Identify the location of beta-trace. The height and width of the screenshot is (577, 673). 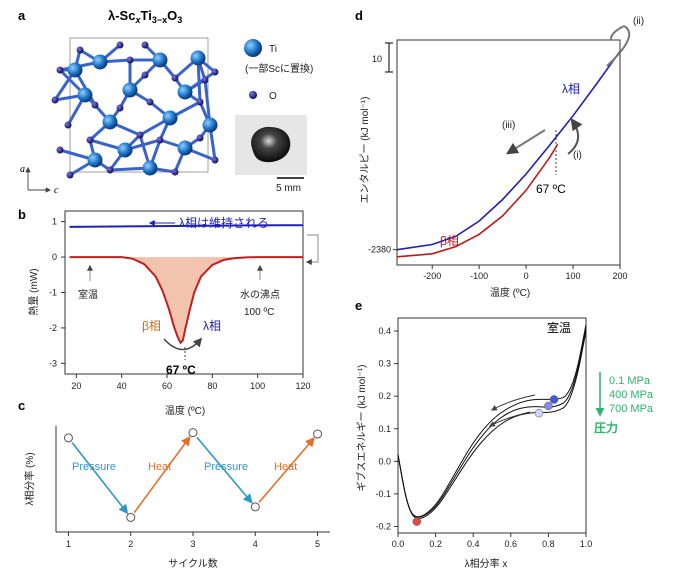
(186, 300).